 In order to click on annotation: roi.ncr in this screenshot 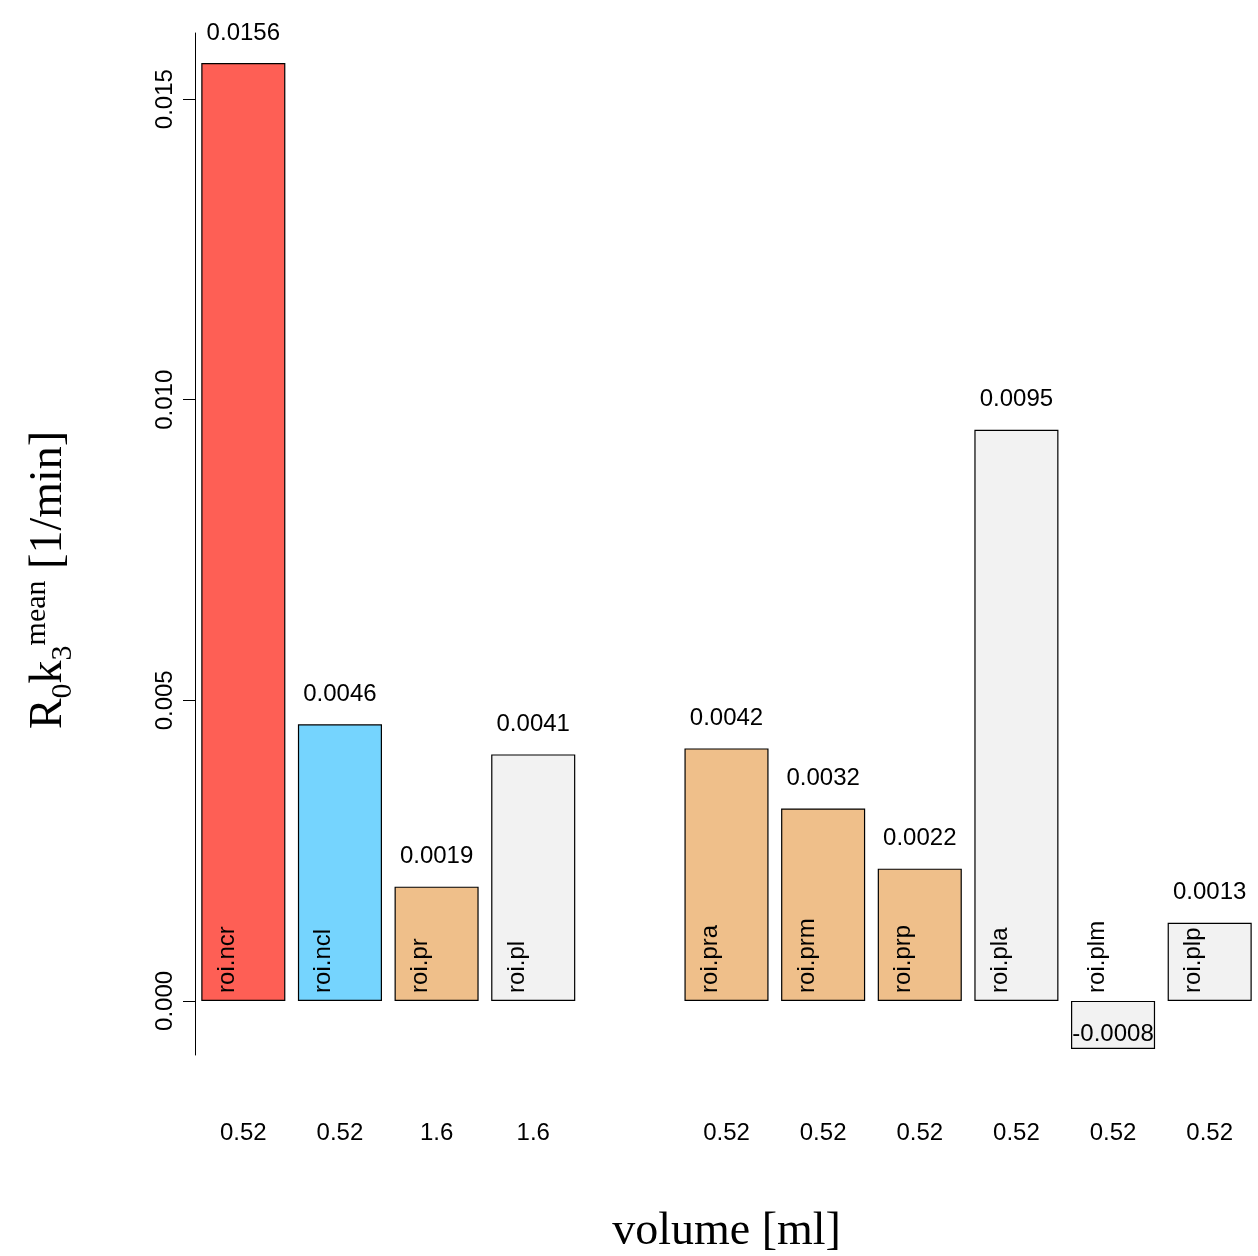, I will do `click(225, 959)`.